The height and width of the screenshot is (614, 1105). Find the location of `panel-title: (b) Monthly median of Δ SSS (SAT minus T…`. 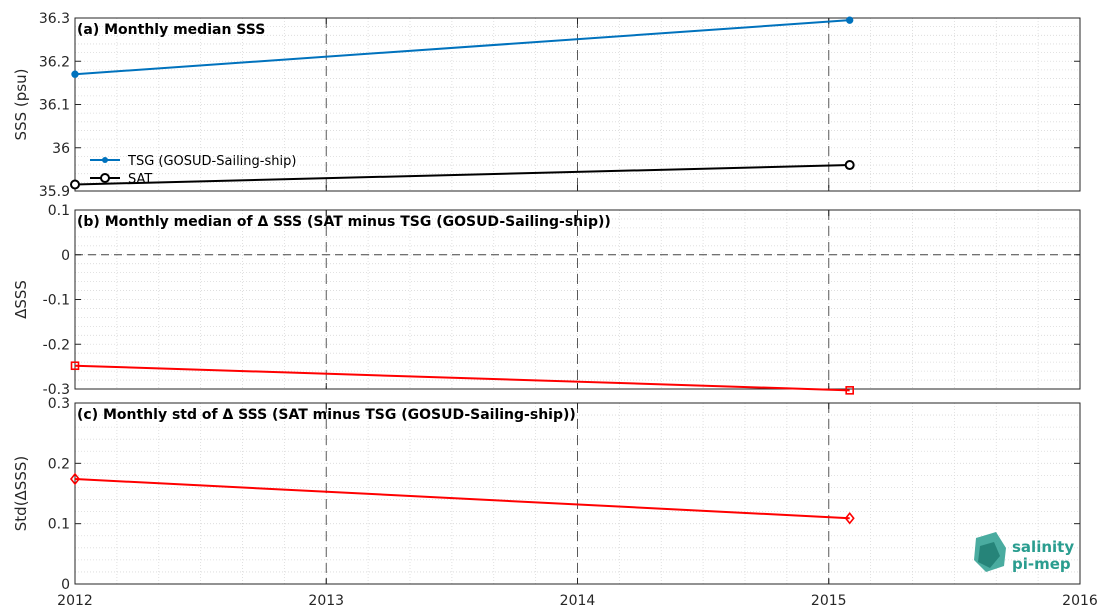

panel-title: (b) Monthly median of Δ SSS (SAT minus T… is located at coordinates (344, 222).